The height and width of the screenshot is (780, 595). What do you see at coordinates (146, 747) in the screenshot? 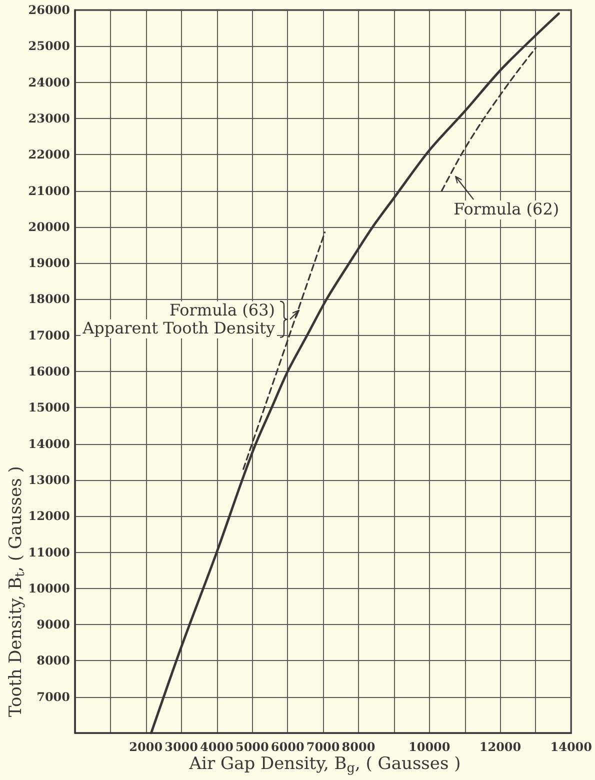
I see `x-tick-label: 2000` at bounding box center [146, 747].